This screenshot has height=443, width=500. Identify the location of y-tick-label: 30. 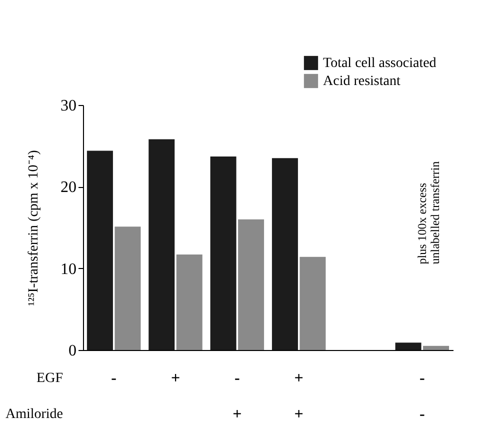
(68, 106).